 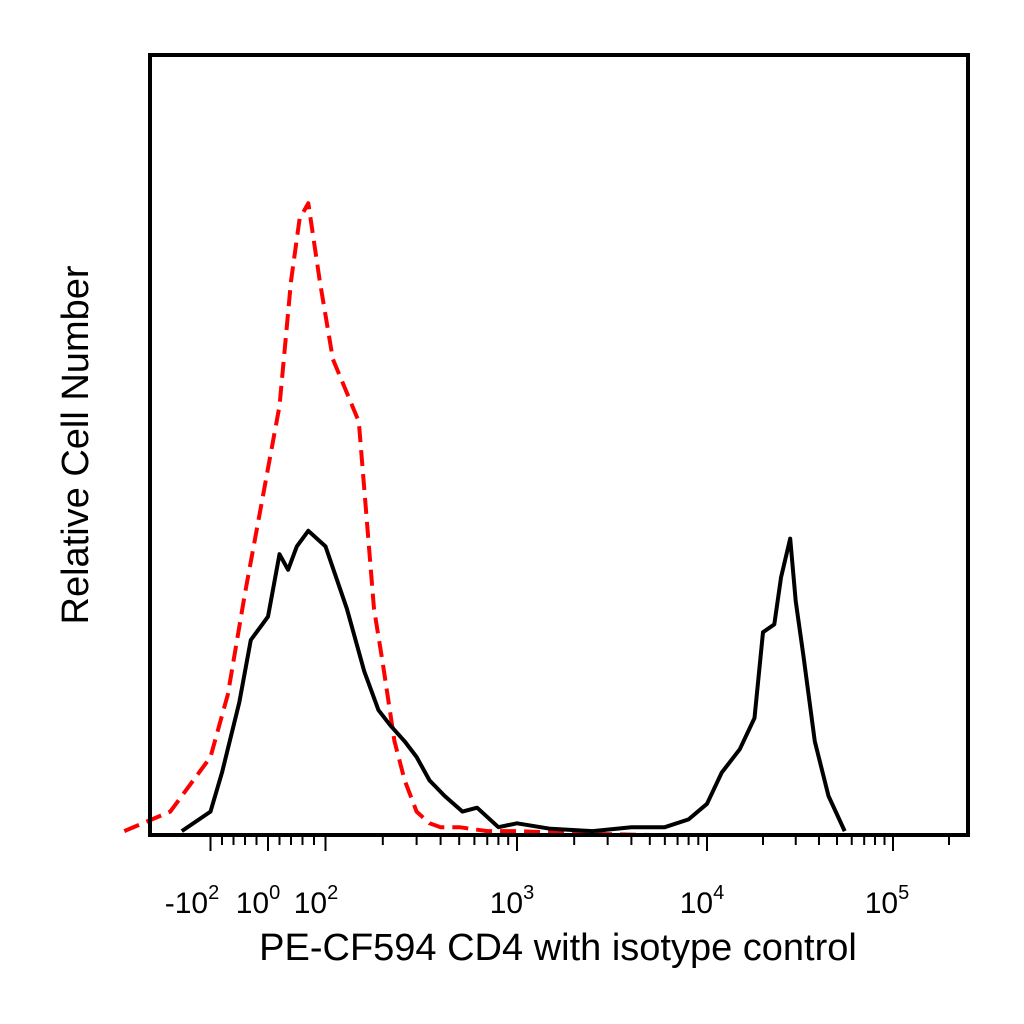 I want to click on x-axis-label: PE-CF594 CD4 with isotype control, so click(x=558, y=948).